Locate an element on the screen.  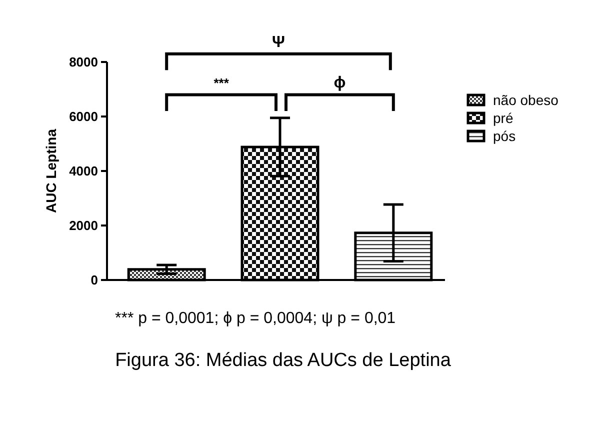
legend-label: pré is located at coordinates (503, 118).